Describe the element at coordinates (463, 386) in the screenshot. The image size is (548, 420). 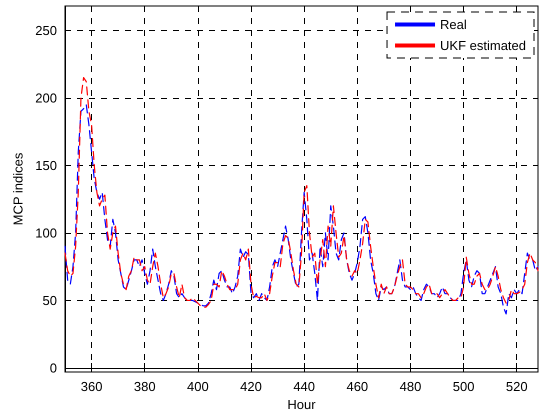
I see `x-tick-label: 500` at that location.